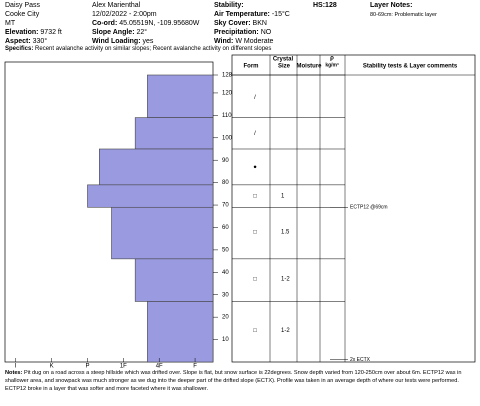 This screenshot has width=480, height=406. Describe the element at coordinates (123, 367) in the screenshot. I see `x-tick-label: 1F` at that location.